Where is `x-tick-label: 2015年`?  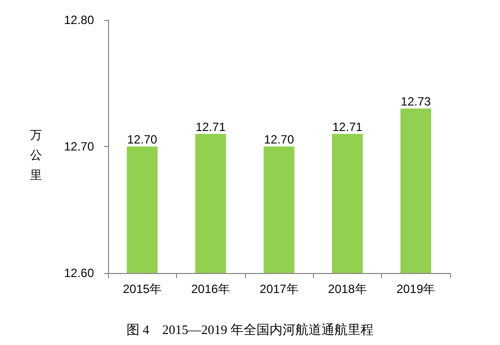 x-tick-label: 2015年 is located at coordinates (142, 289).